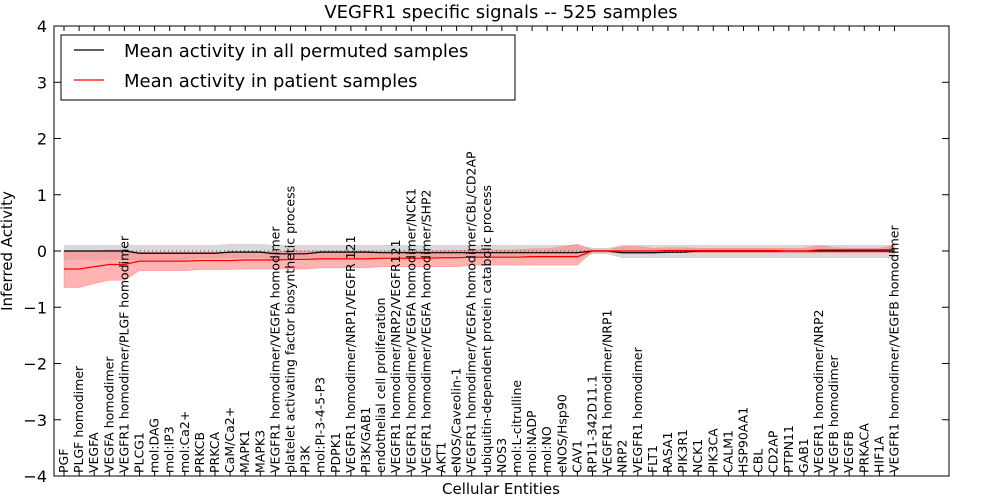  Describe the element at coordinates (592, 424) in the screenshot. I see `x-tick-label: RP11-342D11.1` at that location.